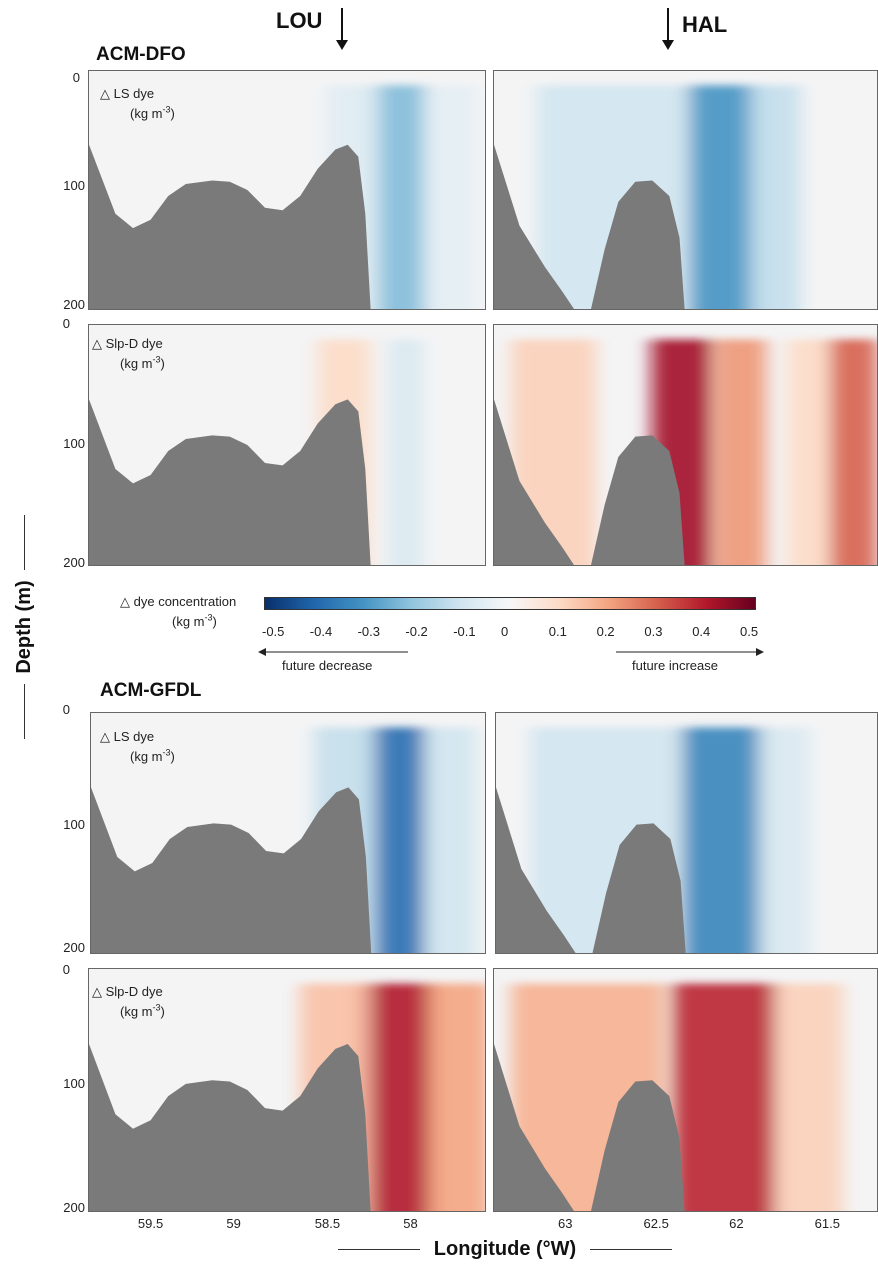  Describe the element at coordinates (208, 618) in the screenshot. I see `colorbar-unit-sup: -3` at that location.